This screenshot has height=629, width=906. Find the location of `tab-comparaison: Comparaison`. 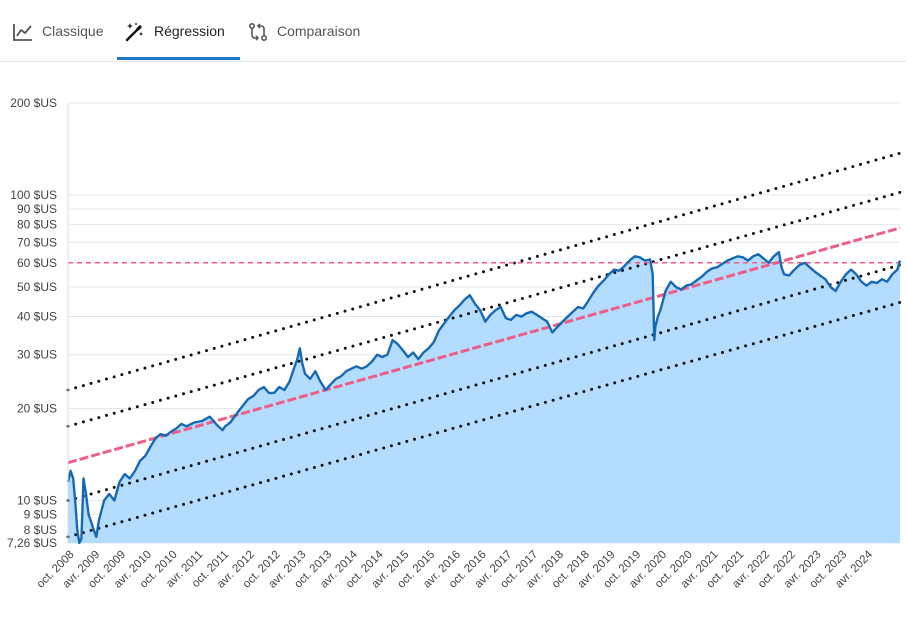

tab-comparaison: Comparaison is located at coordinates (303, 37).